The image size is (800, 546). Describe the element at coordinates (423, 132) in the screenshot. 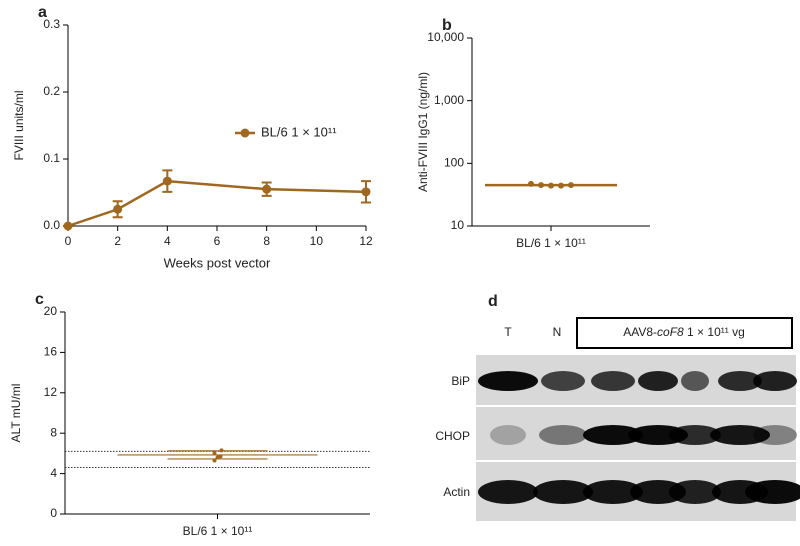

I see `y-axis-label: Anti-FVIII IgG1 (ng/ml)` at that location.